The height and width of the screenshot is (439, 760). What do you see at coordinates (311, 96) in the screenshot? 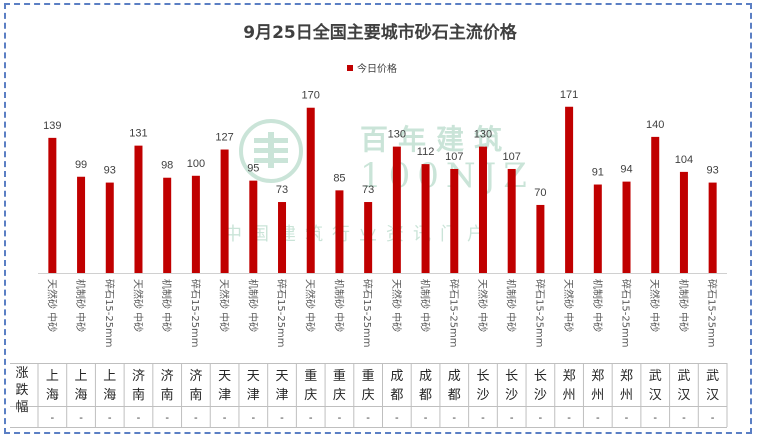
I see `data-label: 170` at bounding box center [311, 96].